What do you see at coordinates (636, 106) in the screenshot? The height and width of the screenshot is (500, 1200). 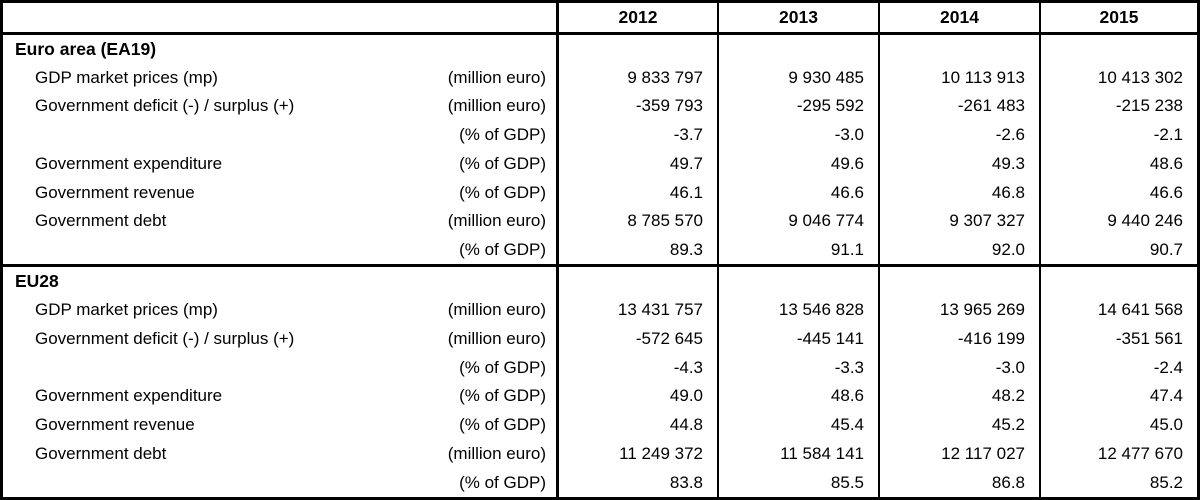 I see `cell-value: -359 793` at bounding box center [636, 106].